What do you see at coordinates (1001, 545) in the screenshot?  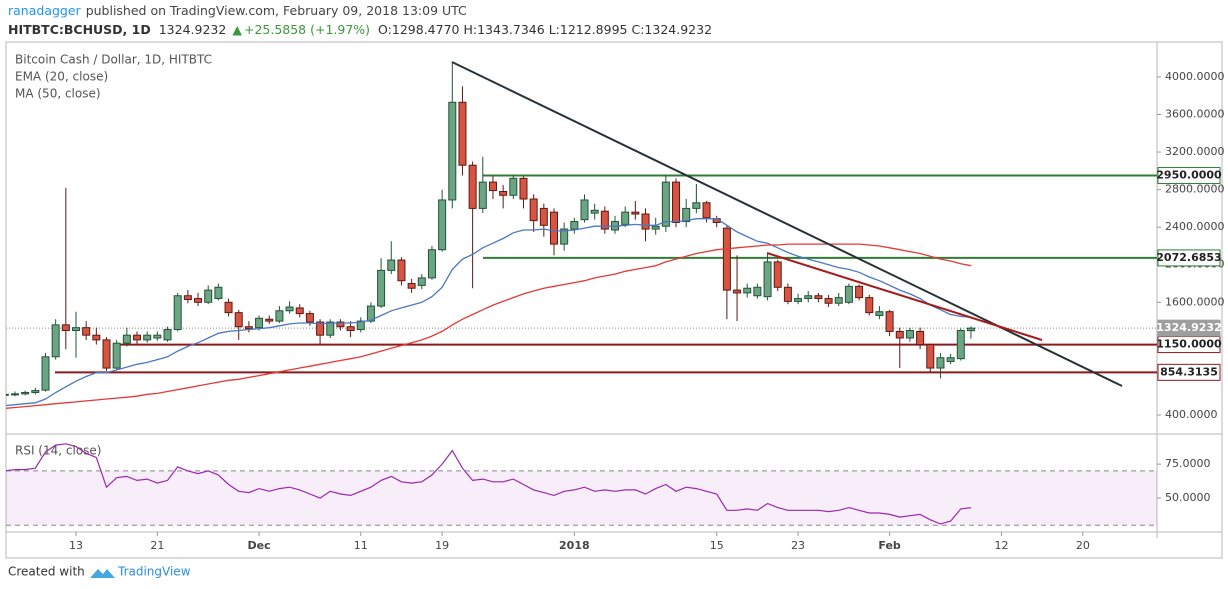 I see `x-tick-label: 12` at bounding box center [1001, 545].